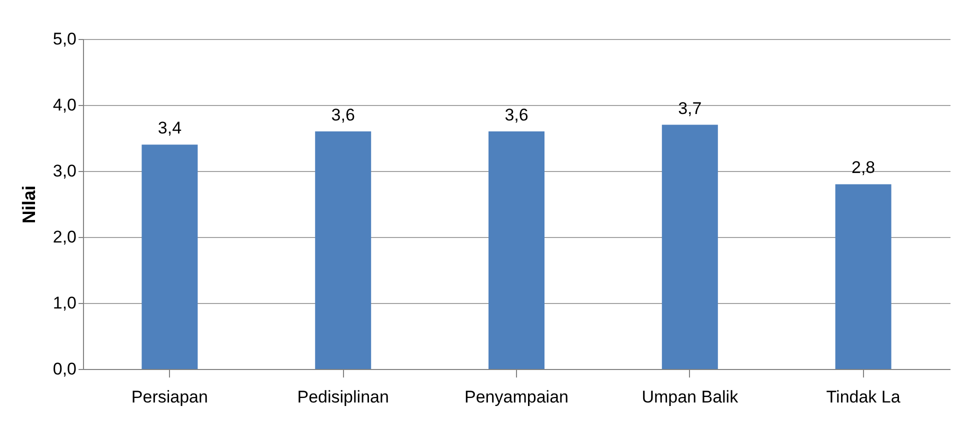  Describe the element at coordinates (690, 397) in the screenshot. I see `x-tick-label: Umpan Balik` at that location.